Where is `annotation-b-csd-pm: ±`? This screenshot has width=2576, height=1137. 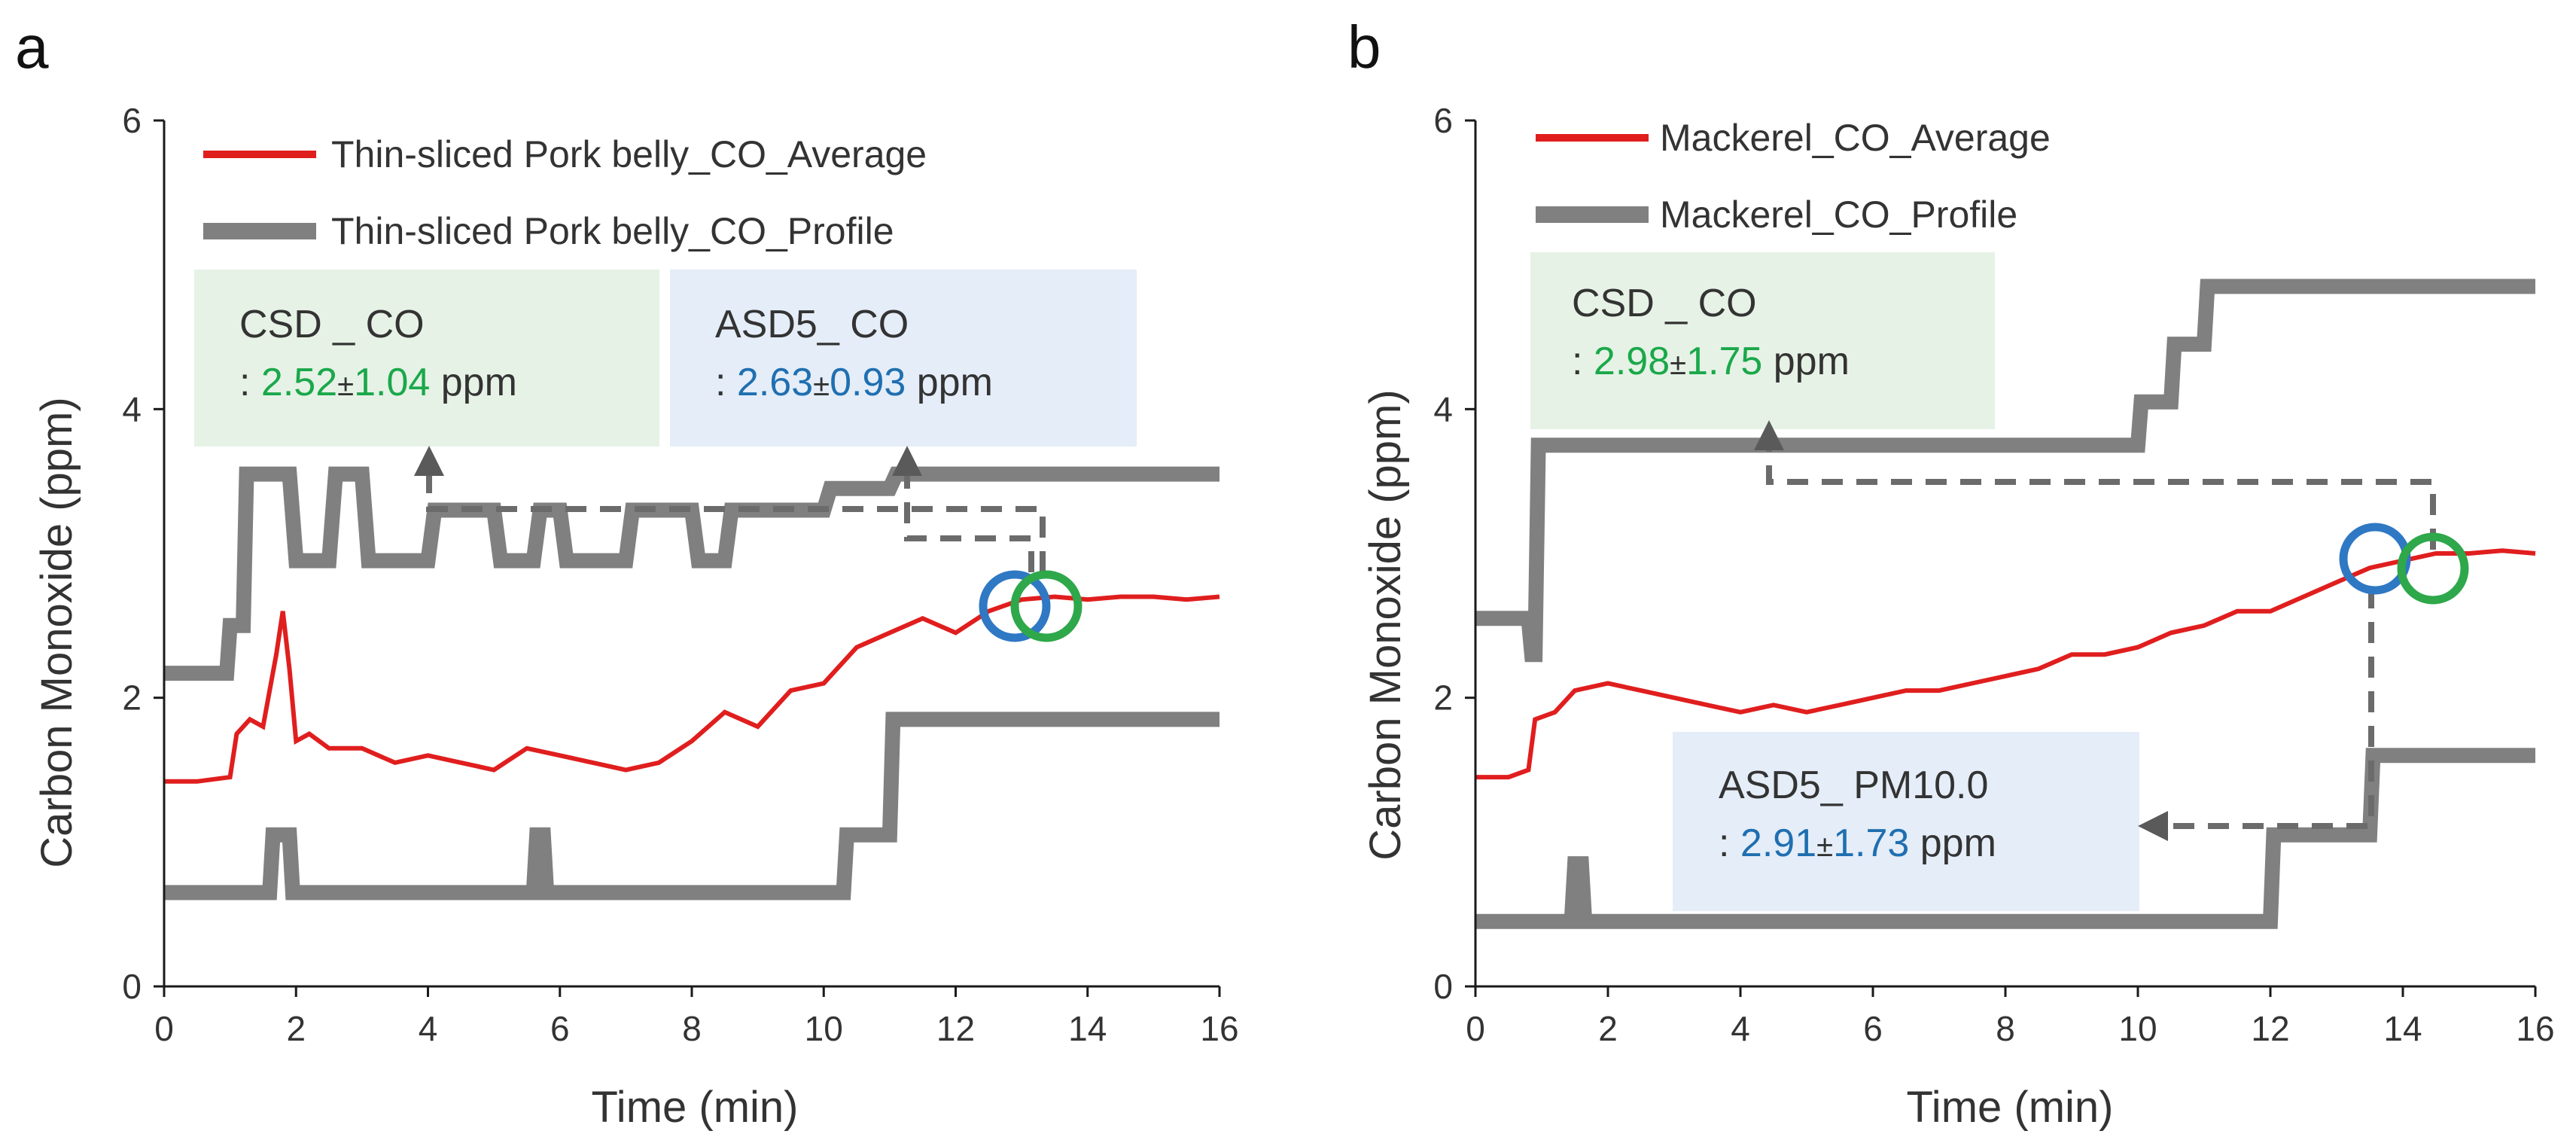
annotation-b-csd-pm: ± is located at coordinates (1678, 365).